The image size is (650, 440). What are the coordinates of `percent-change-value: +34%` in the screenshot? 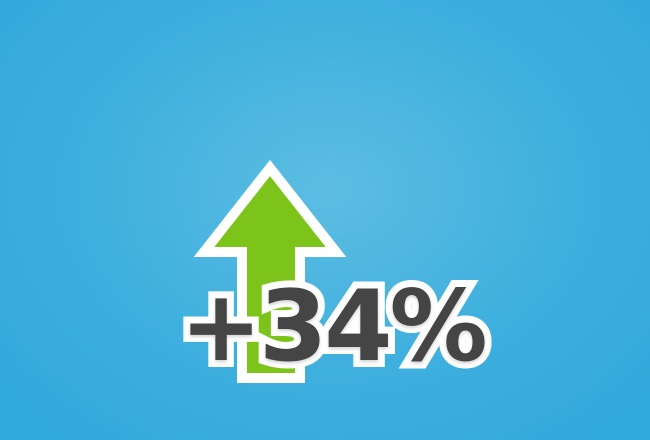 It's located at (334, 327).